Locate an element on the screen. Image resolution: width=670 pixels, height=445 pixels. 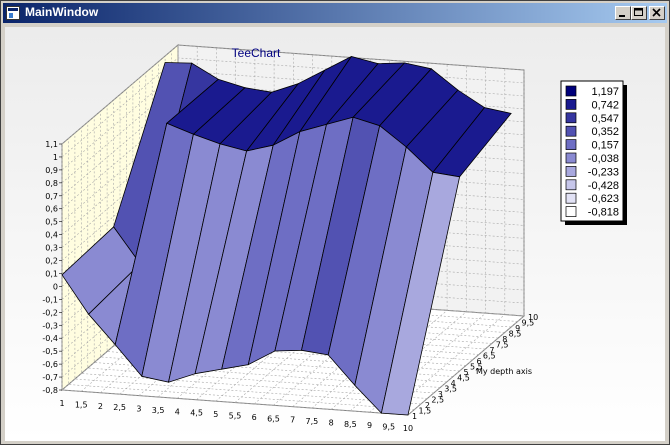
maximize-icon is located at coordinates (638, 12).